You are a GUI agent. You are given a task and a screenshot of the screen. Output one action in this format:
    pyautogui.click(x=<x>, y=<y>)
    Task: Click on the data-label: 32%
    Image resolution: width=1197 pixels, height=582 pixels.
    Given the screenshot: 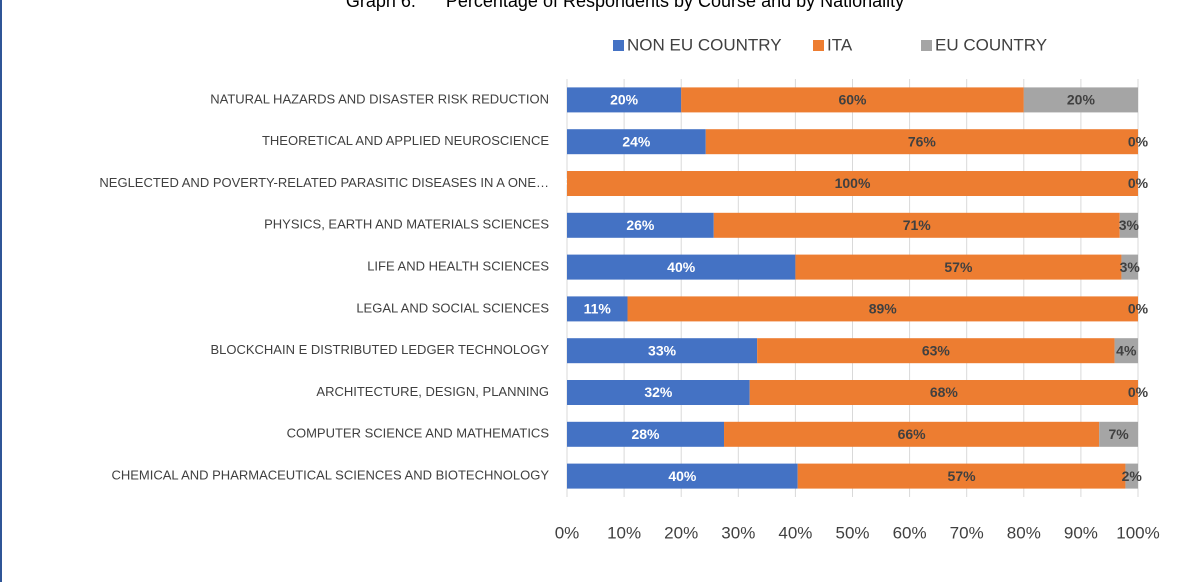 What is the action you would take?
    pyautogui.click(x=658, y=392)
    